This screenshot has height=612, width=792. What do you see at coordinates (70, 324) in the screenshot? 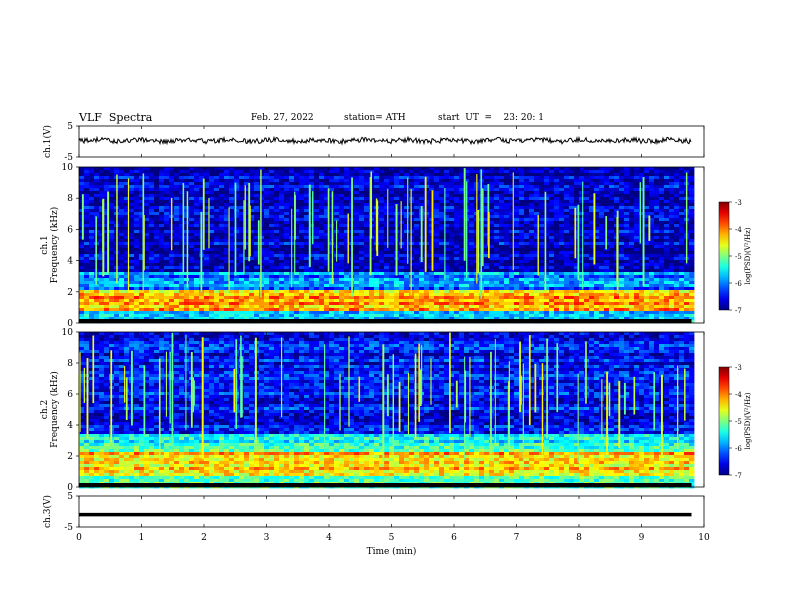
I see `ch1-spectrogram-tick-label: 0` at bounding box center [70, 324].